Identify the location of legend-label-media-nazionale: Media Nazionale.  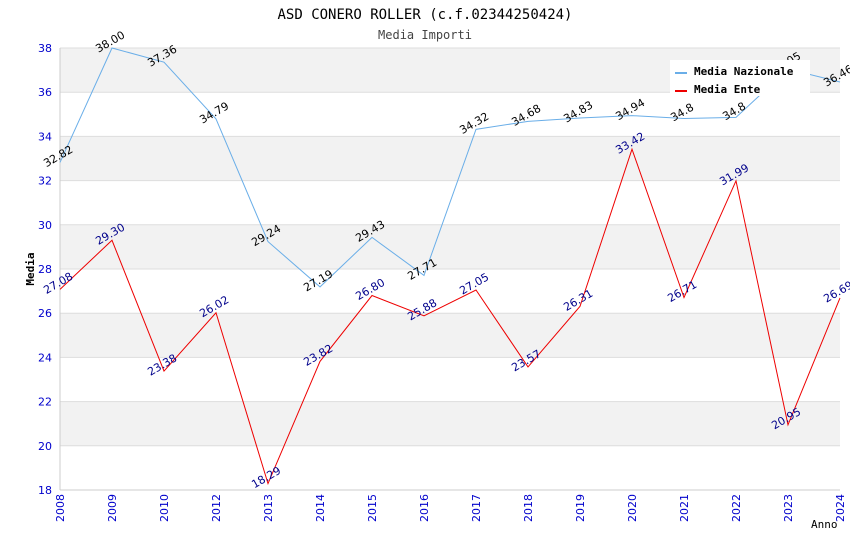
(744, 71).